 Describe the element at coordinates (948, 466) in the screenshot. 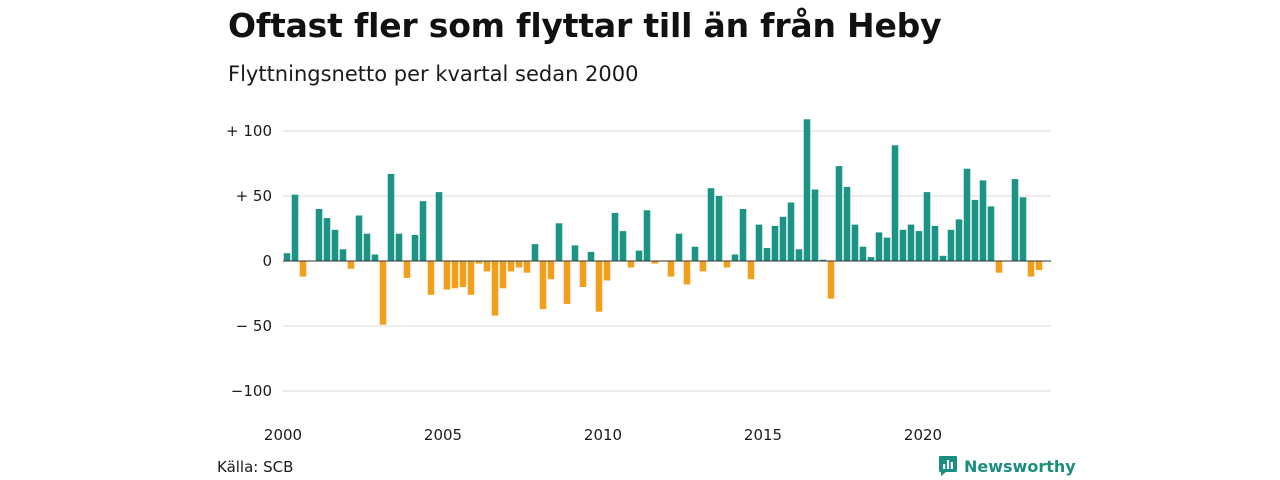

I see `newsworthy-logo-icon` at that location.